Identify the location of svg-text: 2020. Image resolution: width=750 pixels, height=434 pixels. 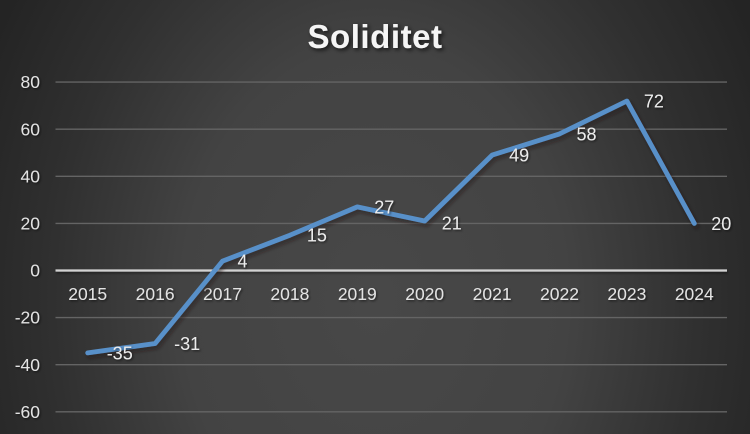
(424, 294).